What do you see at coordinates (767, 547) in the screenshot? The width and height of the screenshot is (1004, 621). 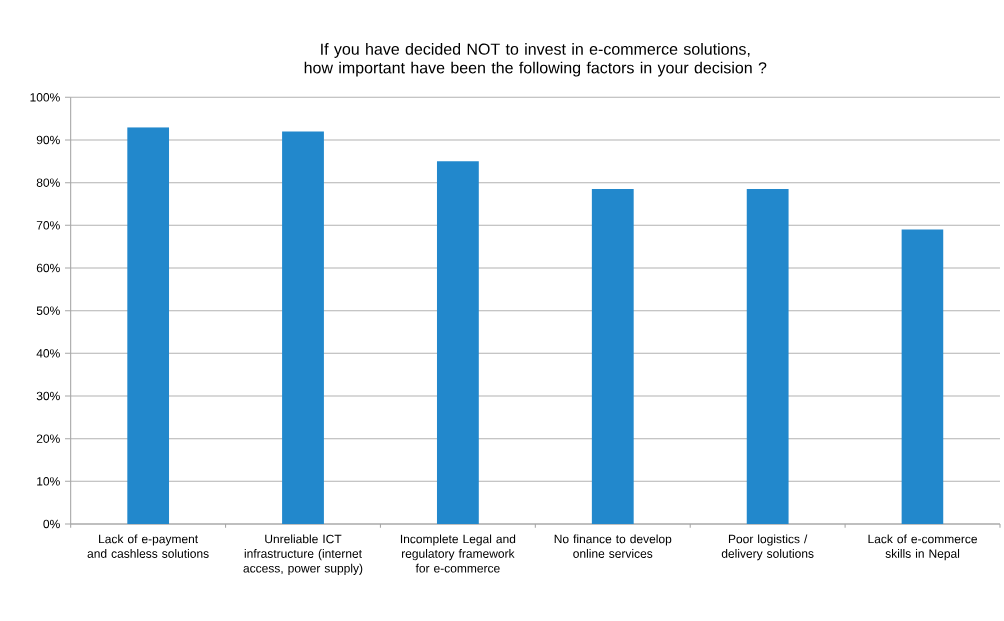 I see `x-tick-label: Poor logistics / delivery solutions` at bounding box center [767, 547].